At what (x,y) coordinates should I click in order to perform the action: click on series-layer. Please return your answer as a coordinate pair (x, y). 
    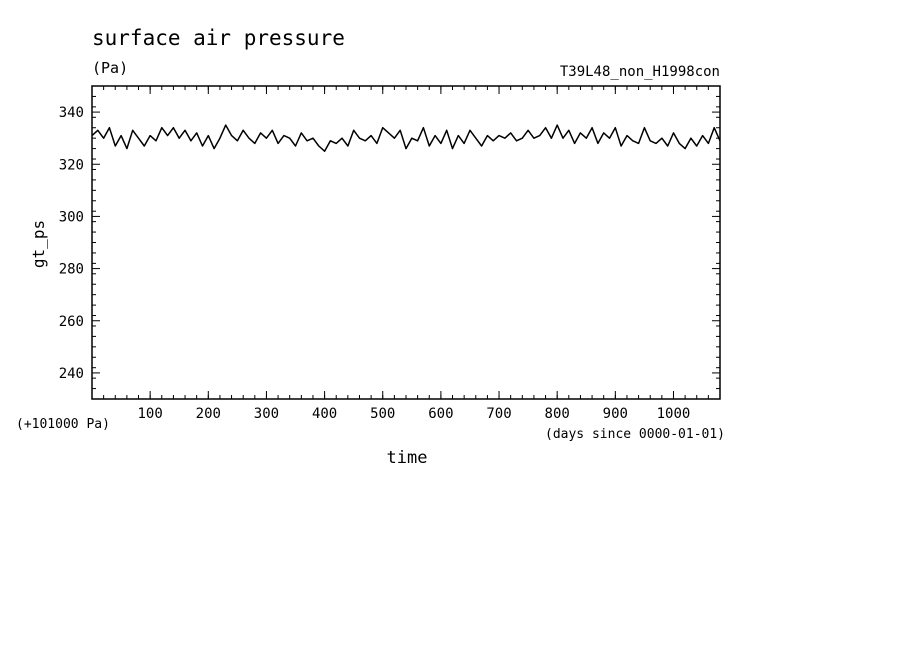
    Looking at the image, I should click on (406, 138).